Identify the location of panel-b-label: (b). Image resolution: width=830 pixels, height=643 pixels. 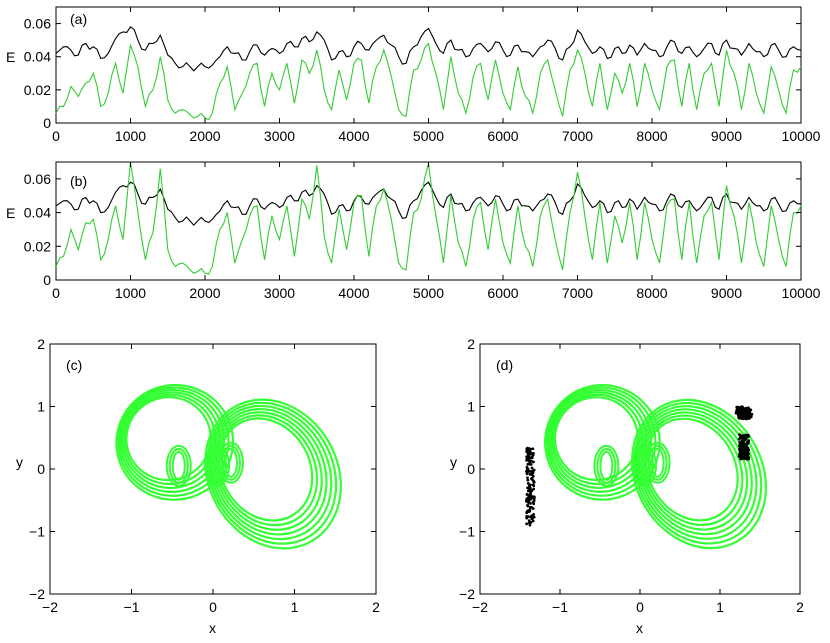
(78, 181).